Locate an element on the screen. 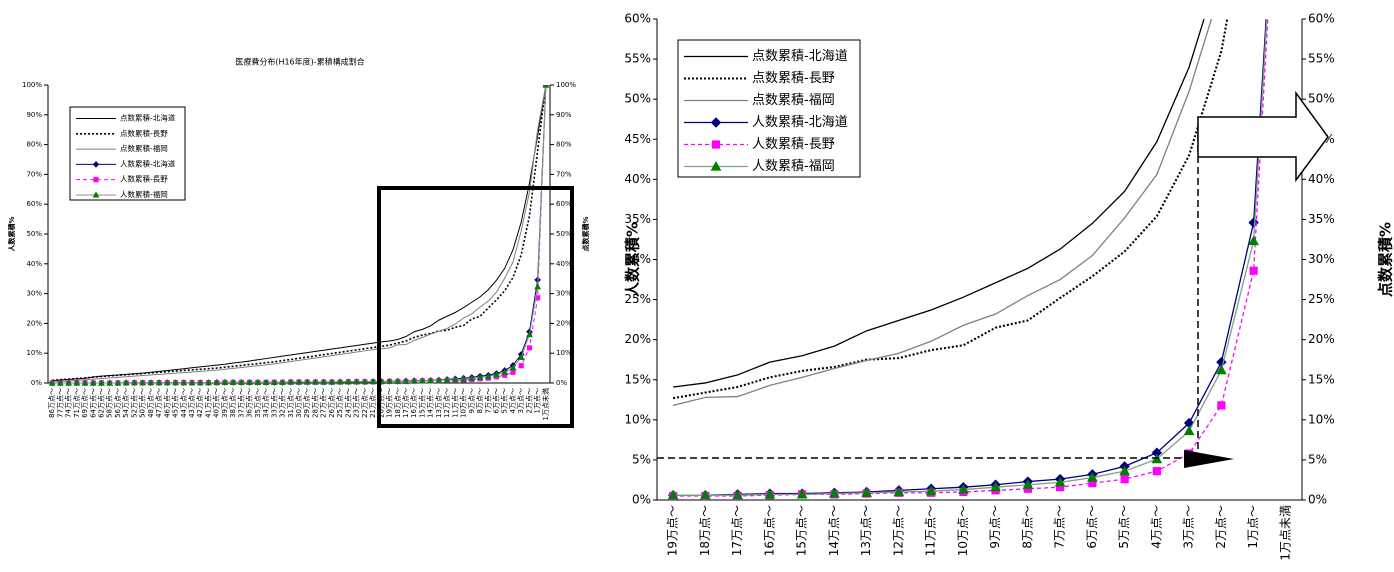 This screenshot has height=572, width=1394. legend-label: 人数累積-福岡 is located at coordinates (793, 166).